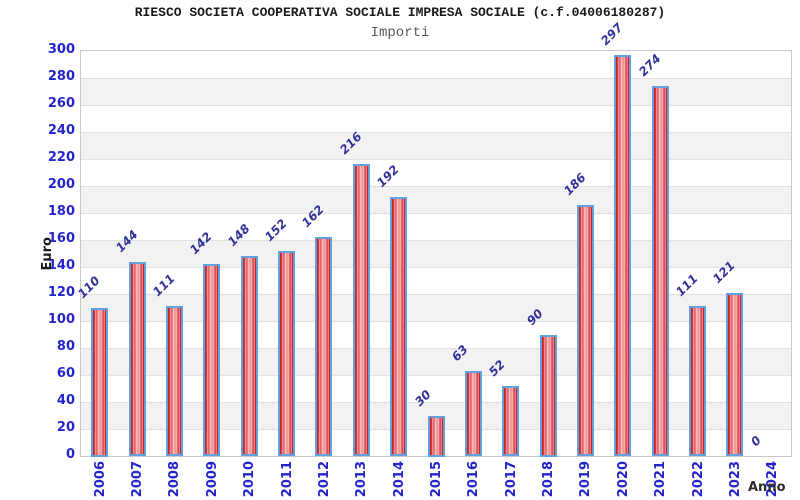 The image size is (800, 500). Describe the element at coordinates (174, 381) in the screenshot. I see `bar-2008` at that location.